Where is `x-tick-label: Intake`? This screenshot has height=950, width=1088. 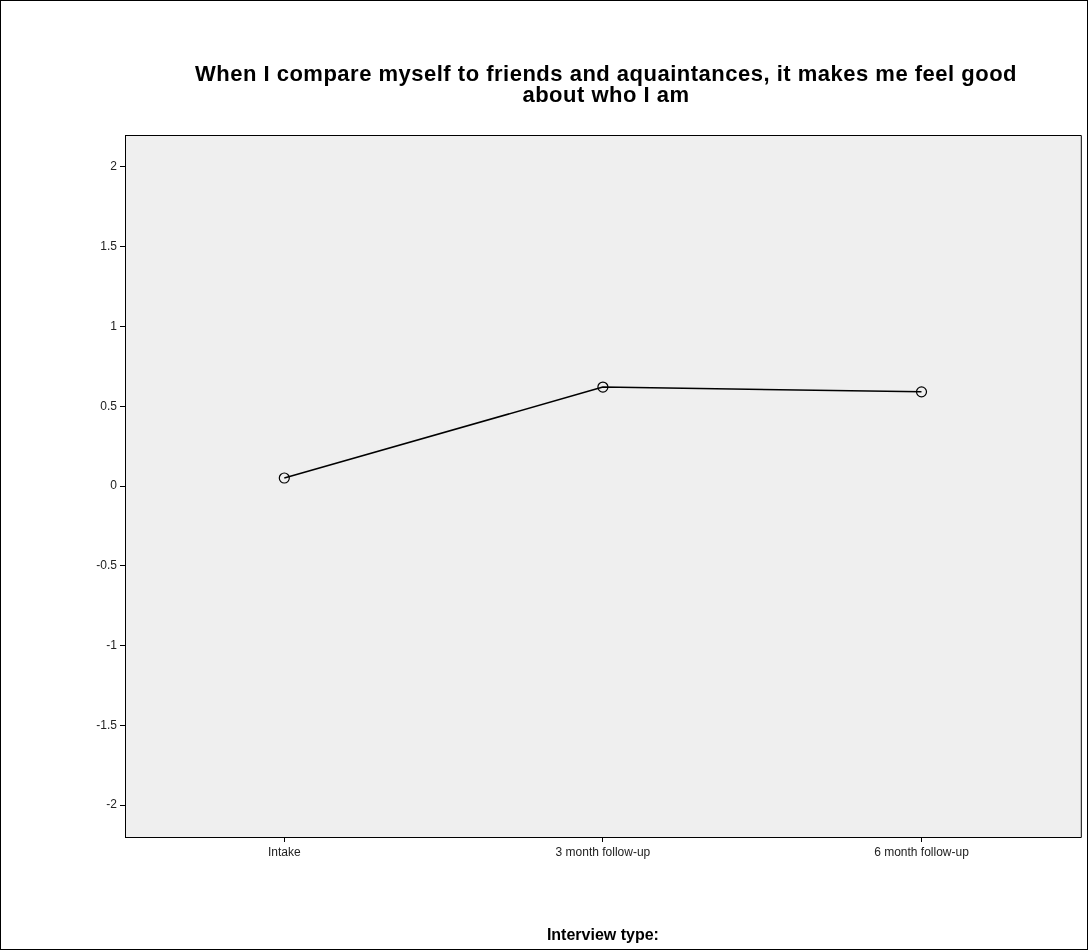
x-tick-label: Intake is located at coordinates (284, 851).